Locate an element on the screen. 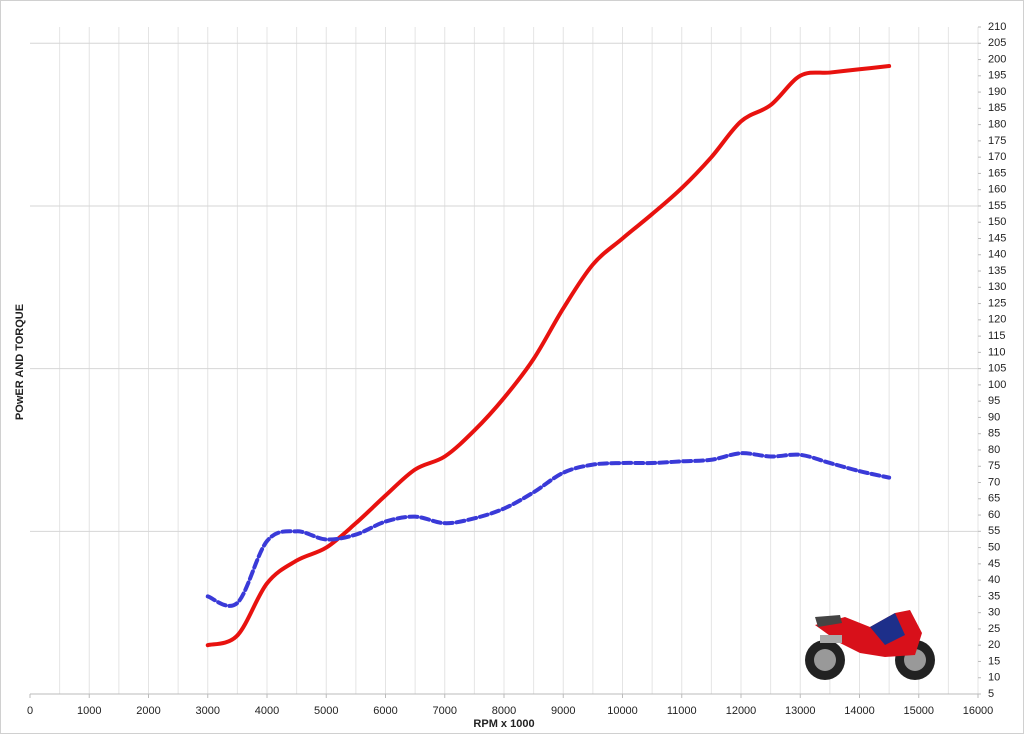 The width and height of the screenshot is (1024, 734). x-tick-label: 15000 is located at coordinates (918, 711).